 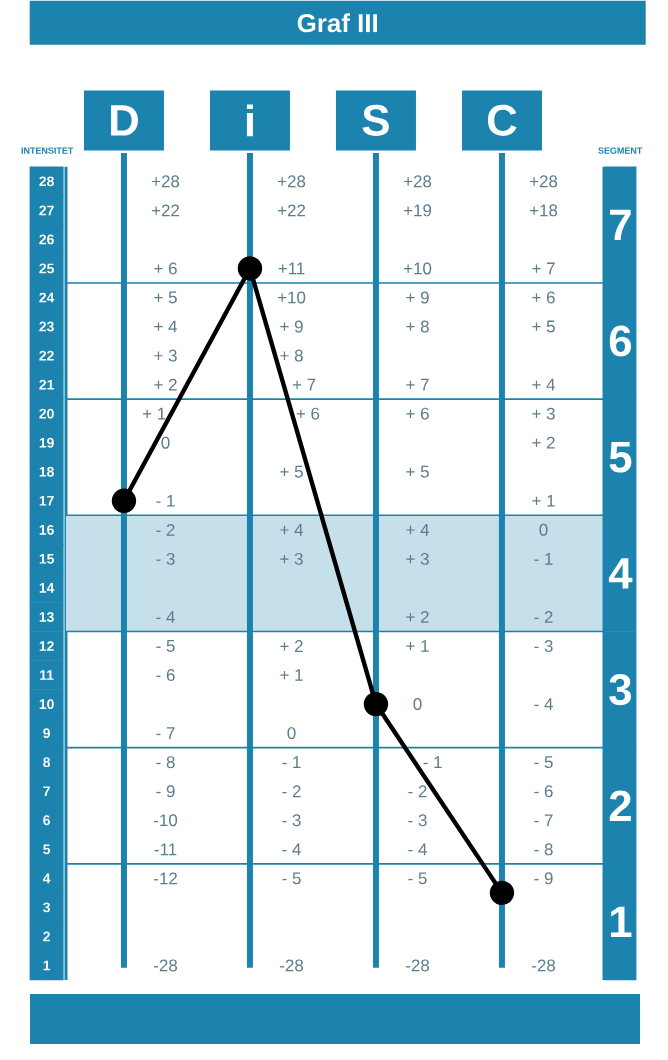 I want to click on y2-tick-label: 4, so click(x=620, y=573).